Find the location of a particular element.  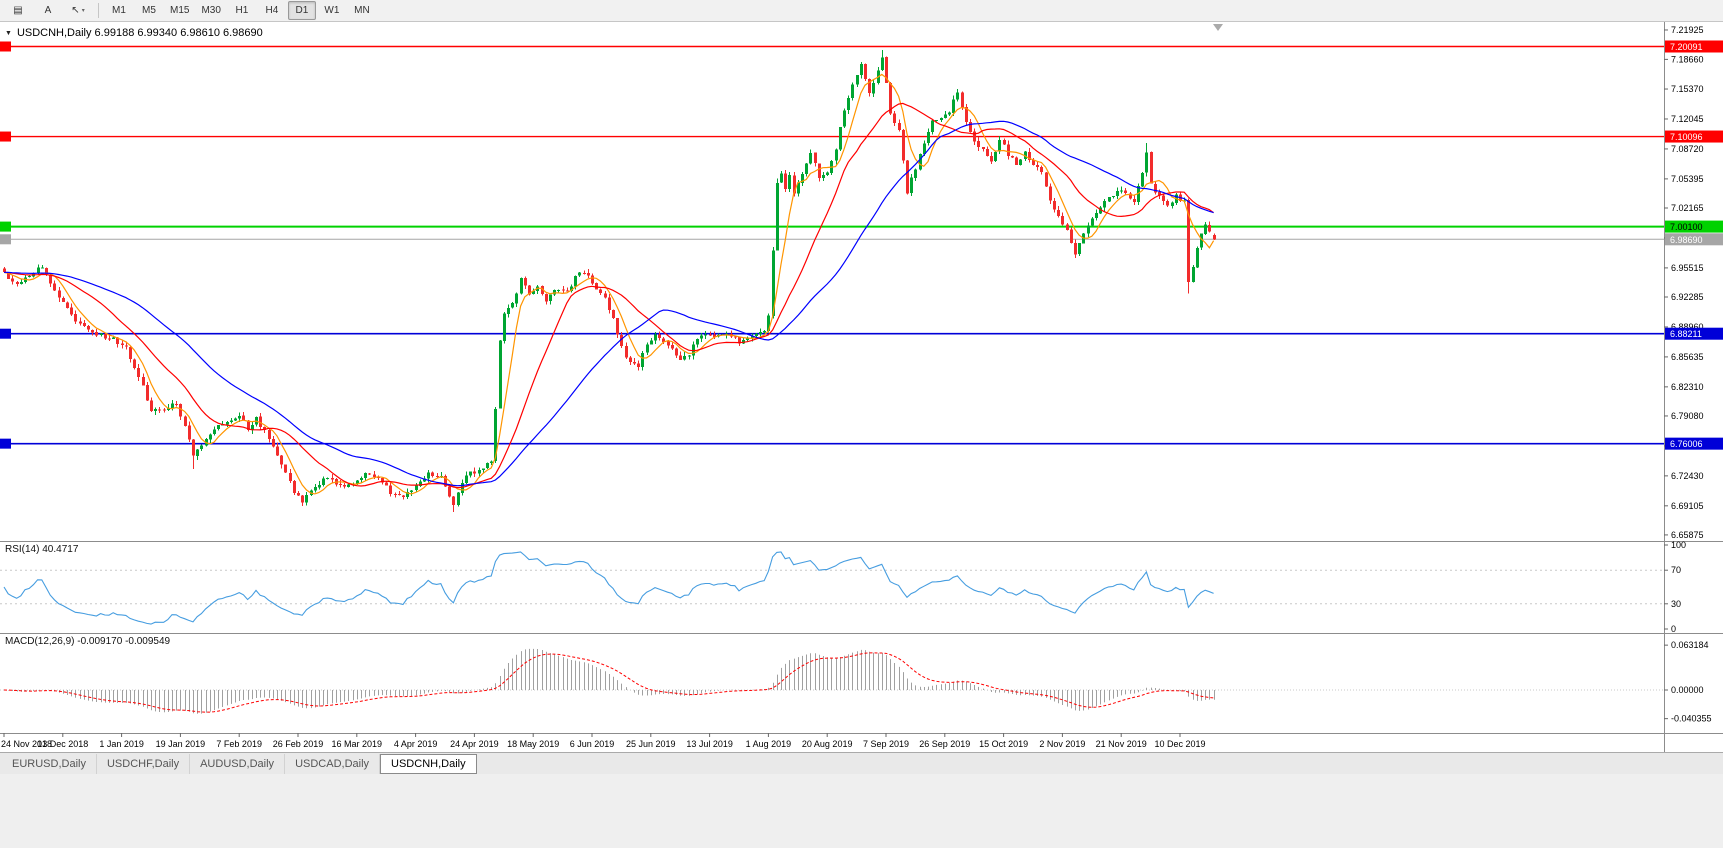

rsi-panel: 100 70 30 0 is located at coordinates (843, 587).